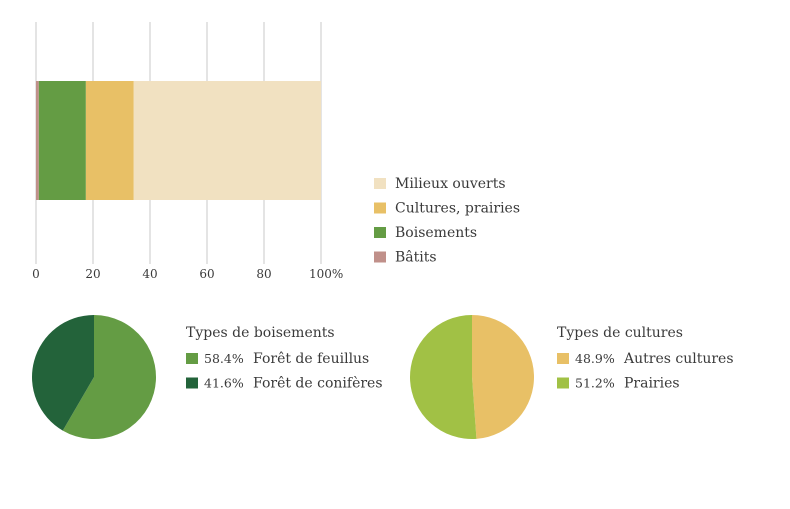 Image resolution: width=790 pixels, height=509 pixels. What do you see at coordinates (645, 371) in the screenshot?
I see `pie-cultures-legend: 48.9% Autres cultures 51.2% Prairies` at bounding box center [645, 371].